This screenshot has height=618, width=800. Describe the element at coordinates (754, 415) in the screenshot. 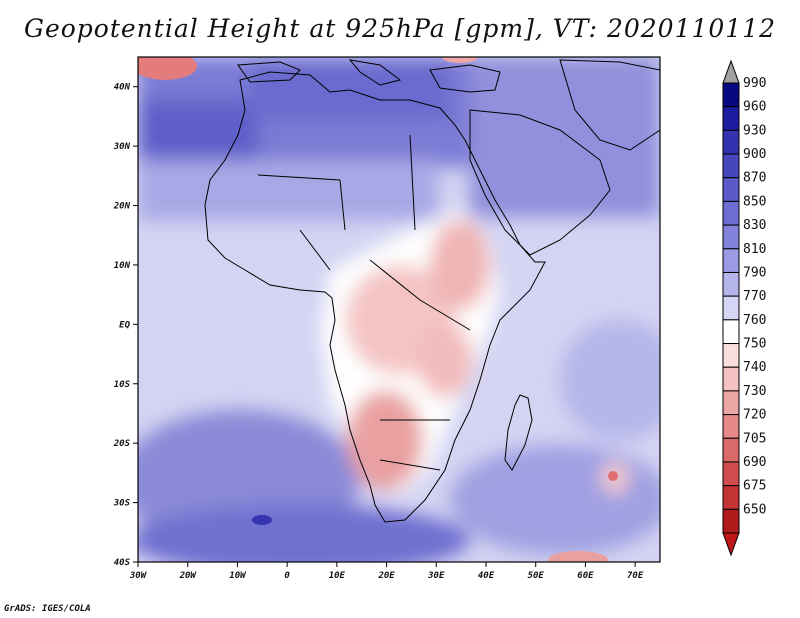

I see `colorbar-label: 720` at that location.